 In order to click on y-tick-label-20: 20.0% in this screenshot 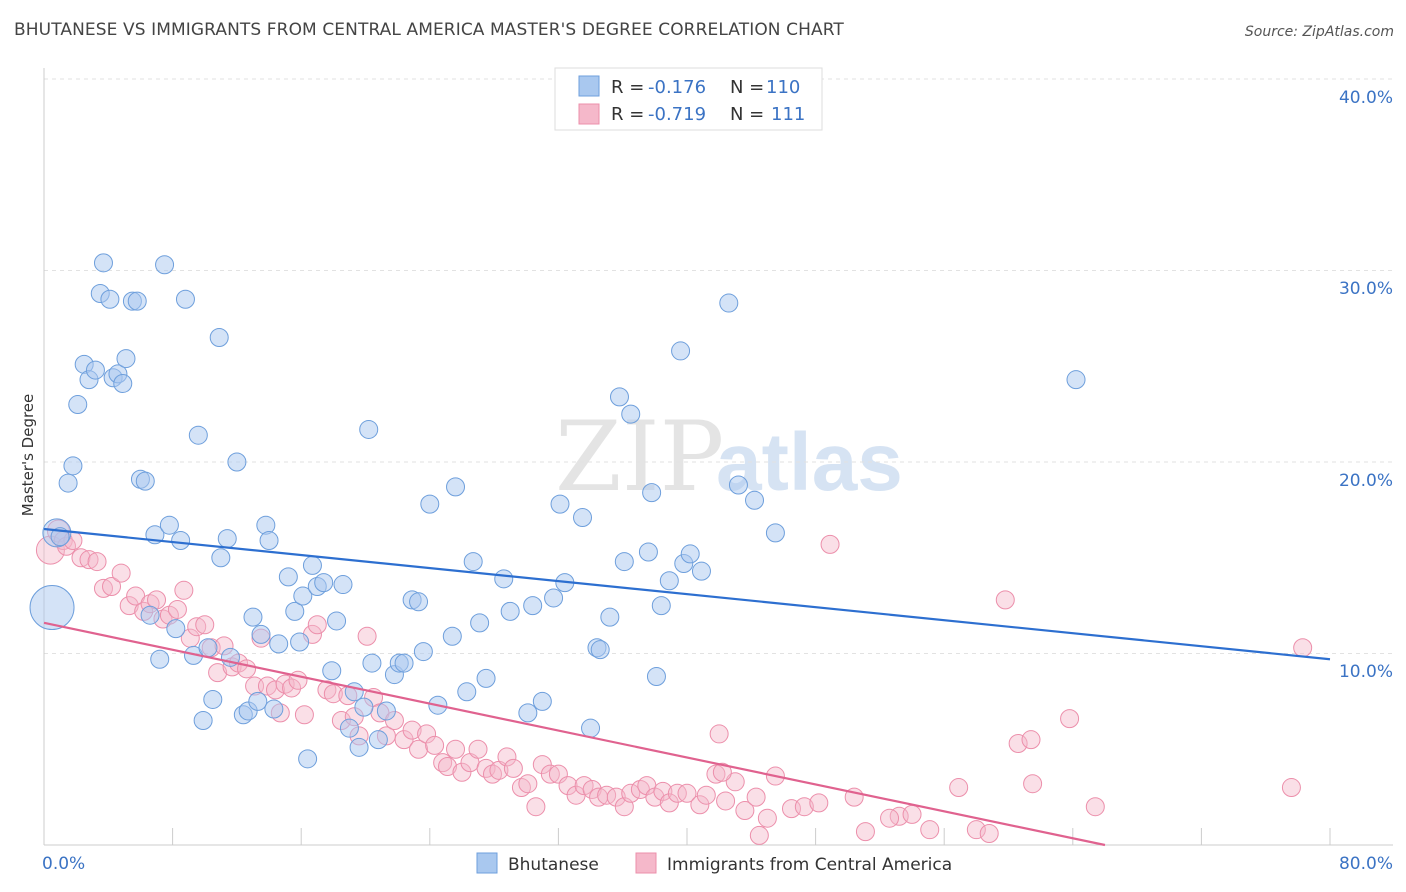, I will do `click(1366, 481)`.